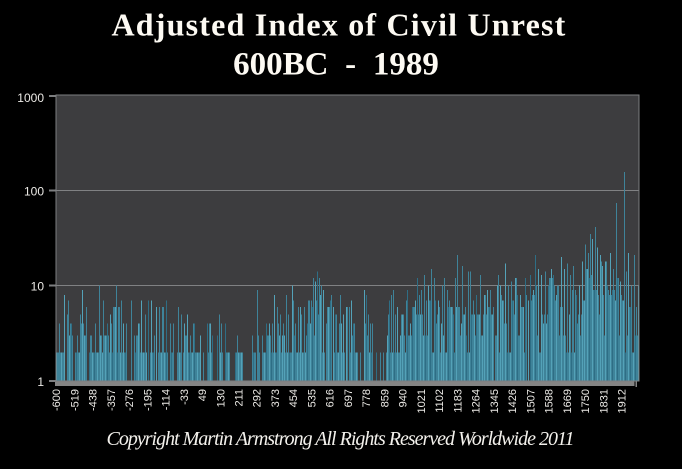  I want to click on svg-text: 130, so click(221, 398).